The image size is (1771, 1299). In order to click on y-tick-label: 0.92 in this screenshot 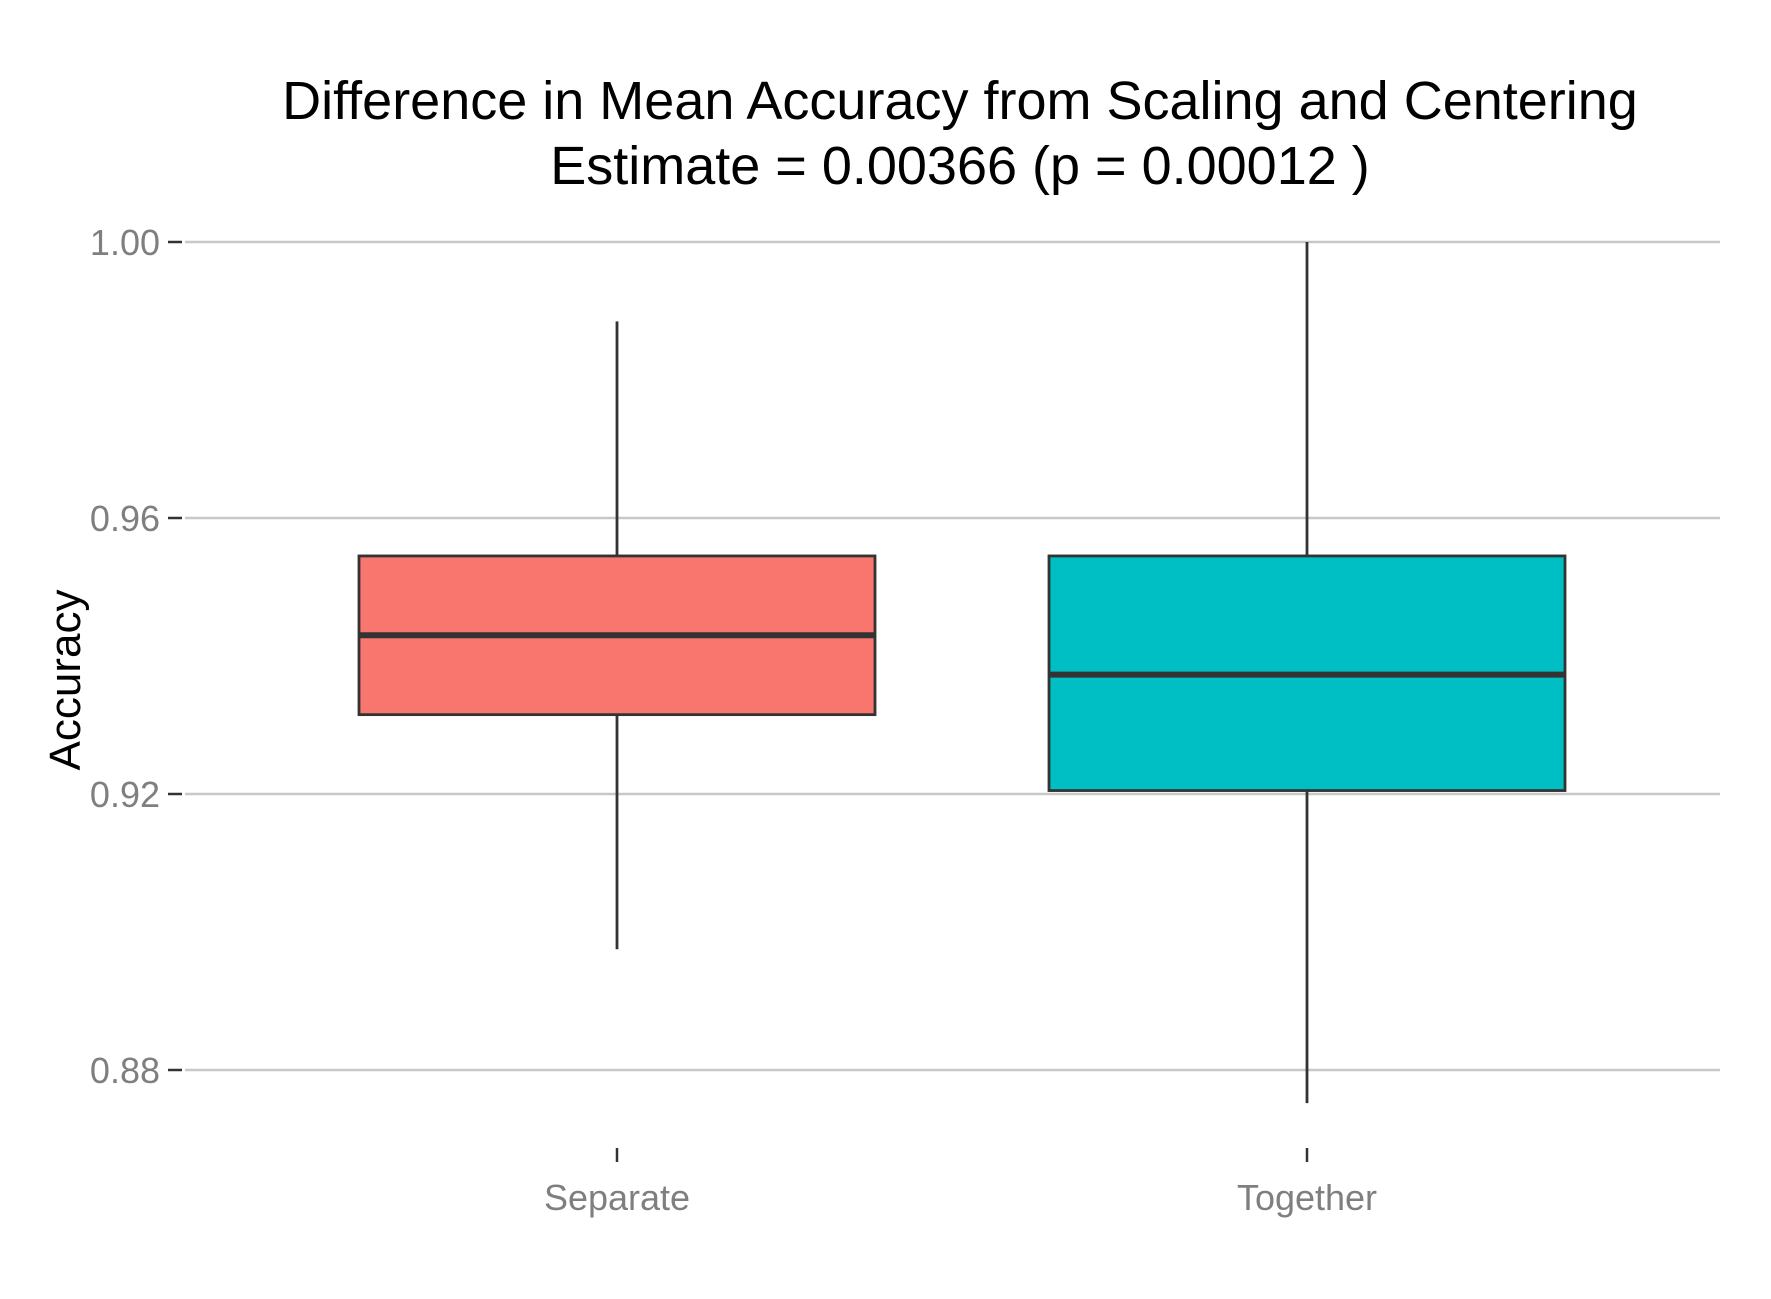, I will do `click(125, 794)`.